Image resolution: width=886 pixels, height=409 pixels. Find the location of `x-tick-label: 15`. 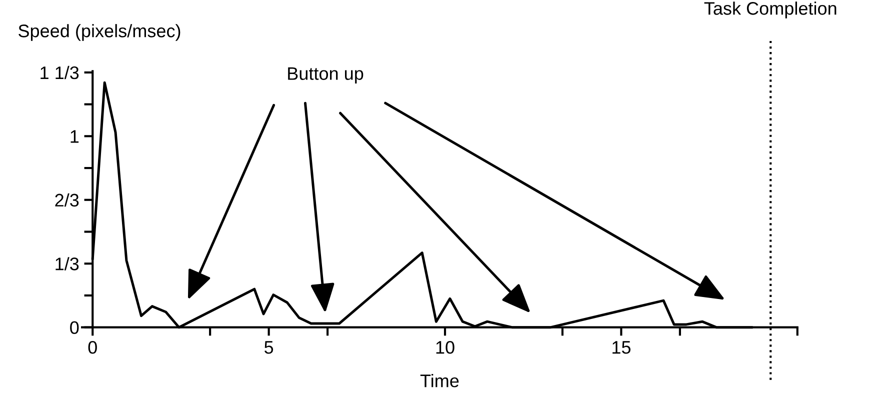

x-tick-label: 15 is located at coordinates (621, 347).